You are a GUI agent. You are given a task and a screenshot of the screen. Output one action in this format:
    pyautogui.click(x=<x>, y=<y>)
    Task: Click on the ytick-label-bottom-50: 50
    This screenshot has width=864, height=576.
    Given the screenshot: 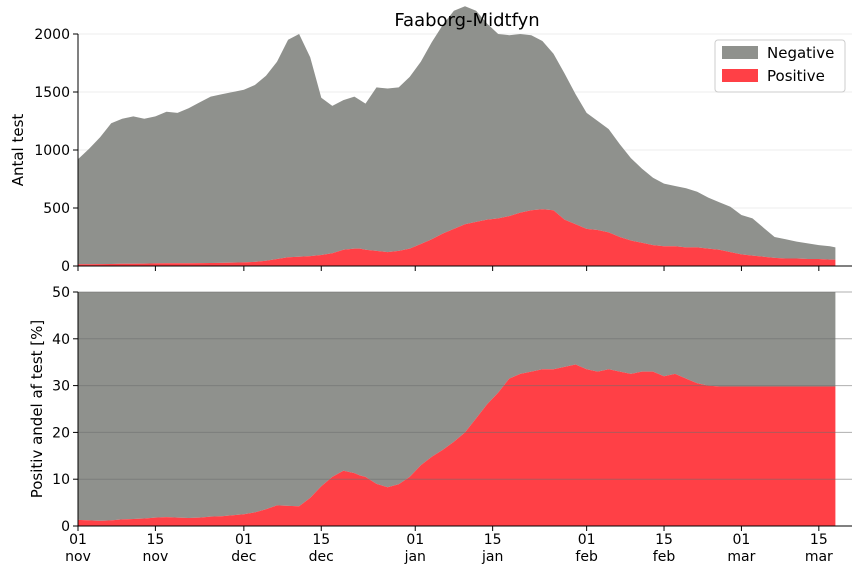 What is the action you would take?
    pyautogui.click(x=61, y=293)
    